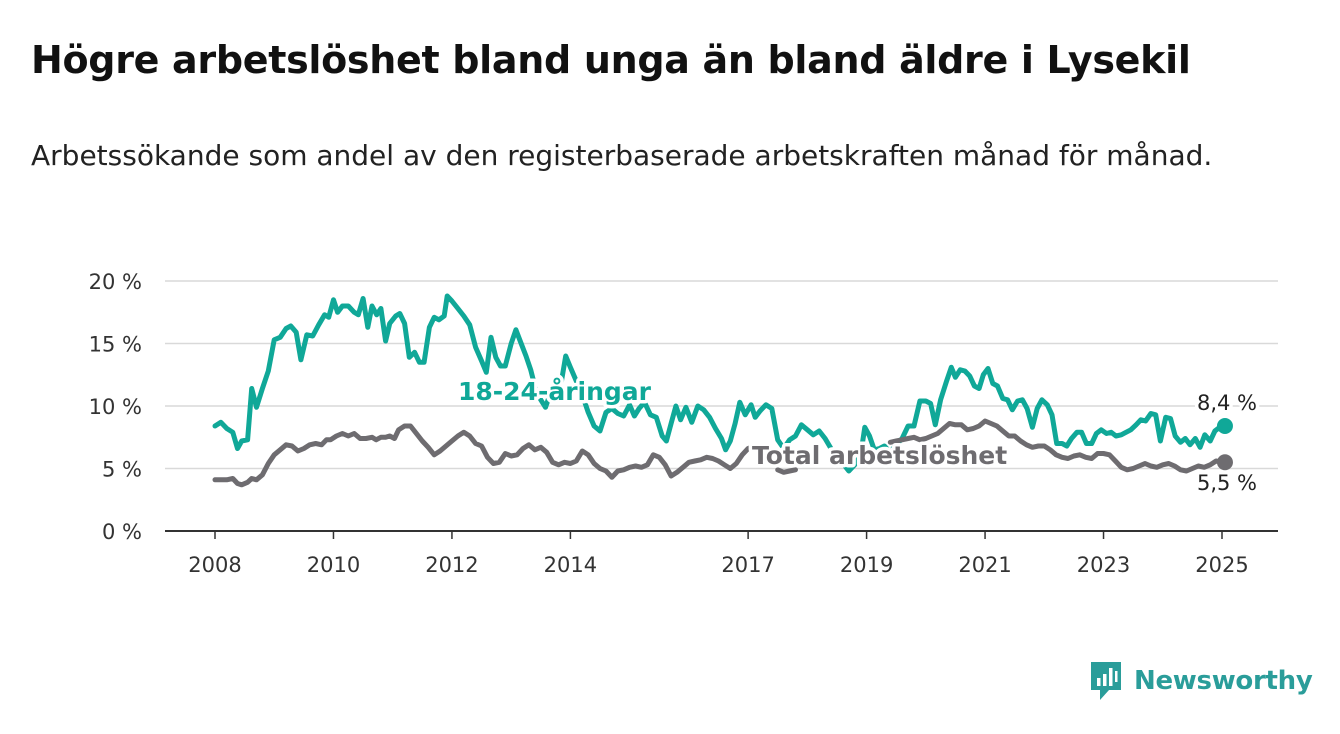  What do you see at coordinates (555, 391) in the screenshot?
I see `series-label-18-24: 18-24-åringar` at bounding box center [555, 391].